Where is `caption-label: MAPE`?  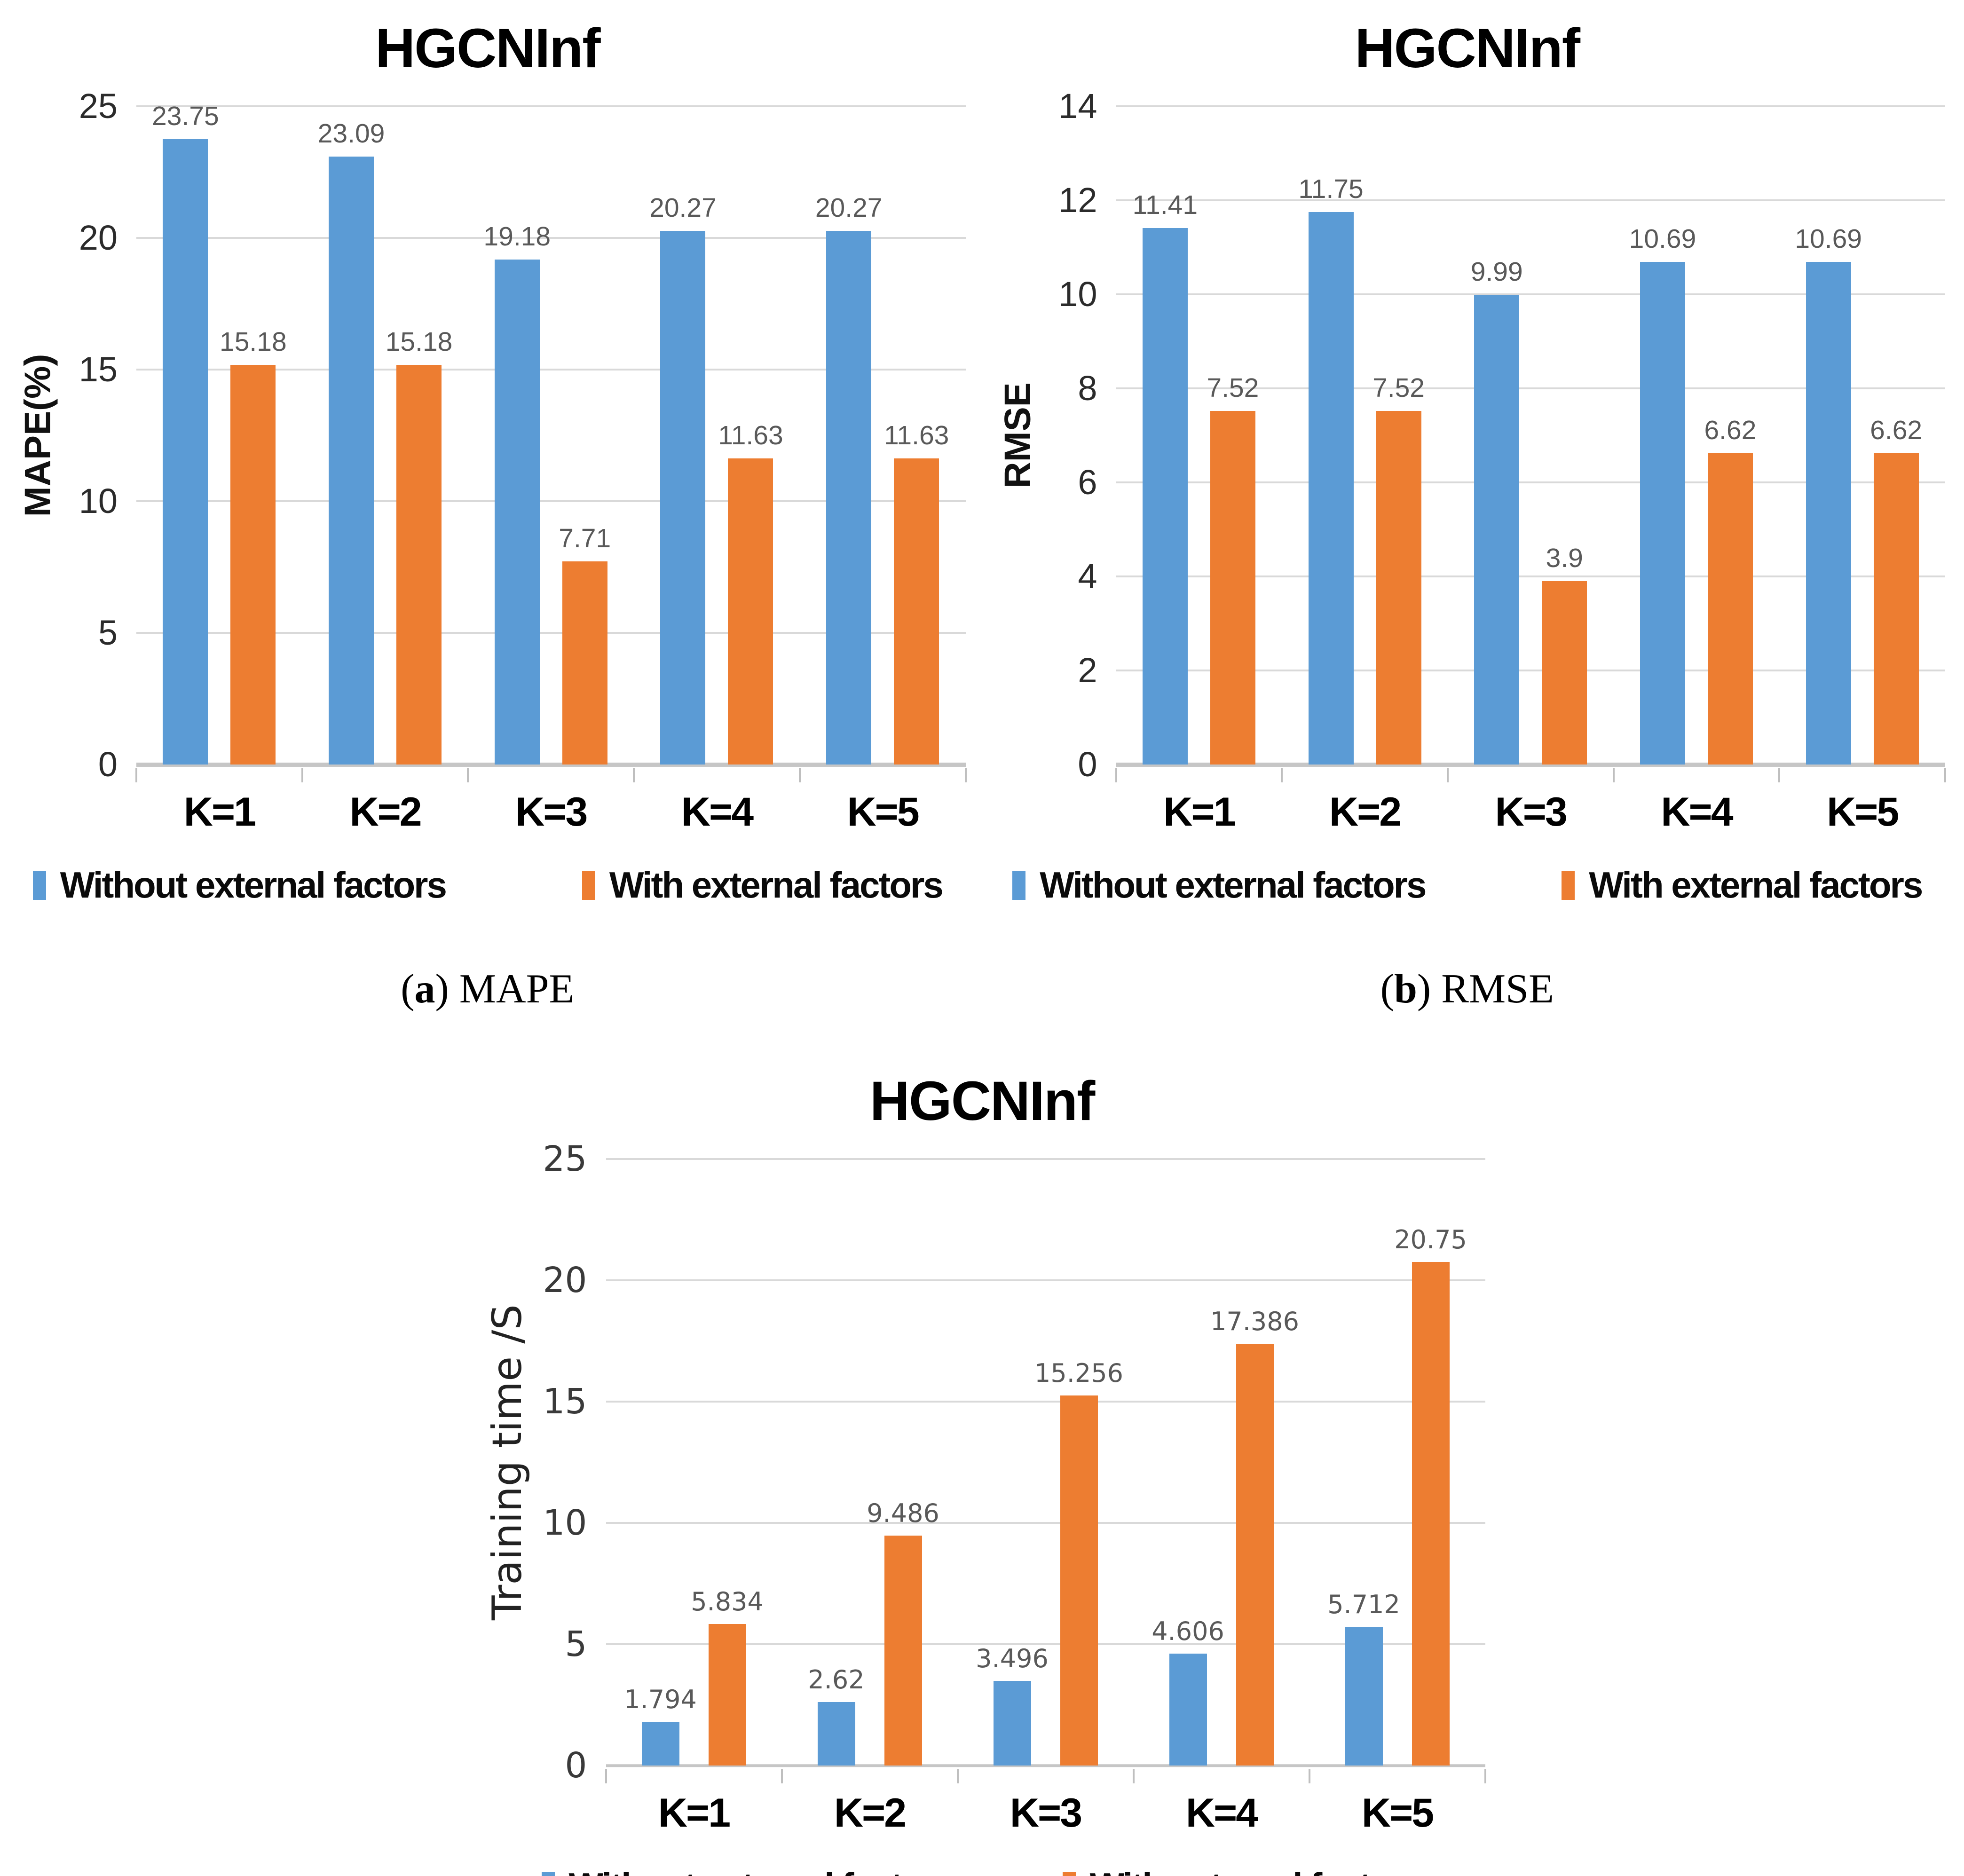 caption-label: MAPE is located at coordinates (517, 989).